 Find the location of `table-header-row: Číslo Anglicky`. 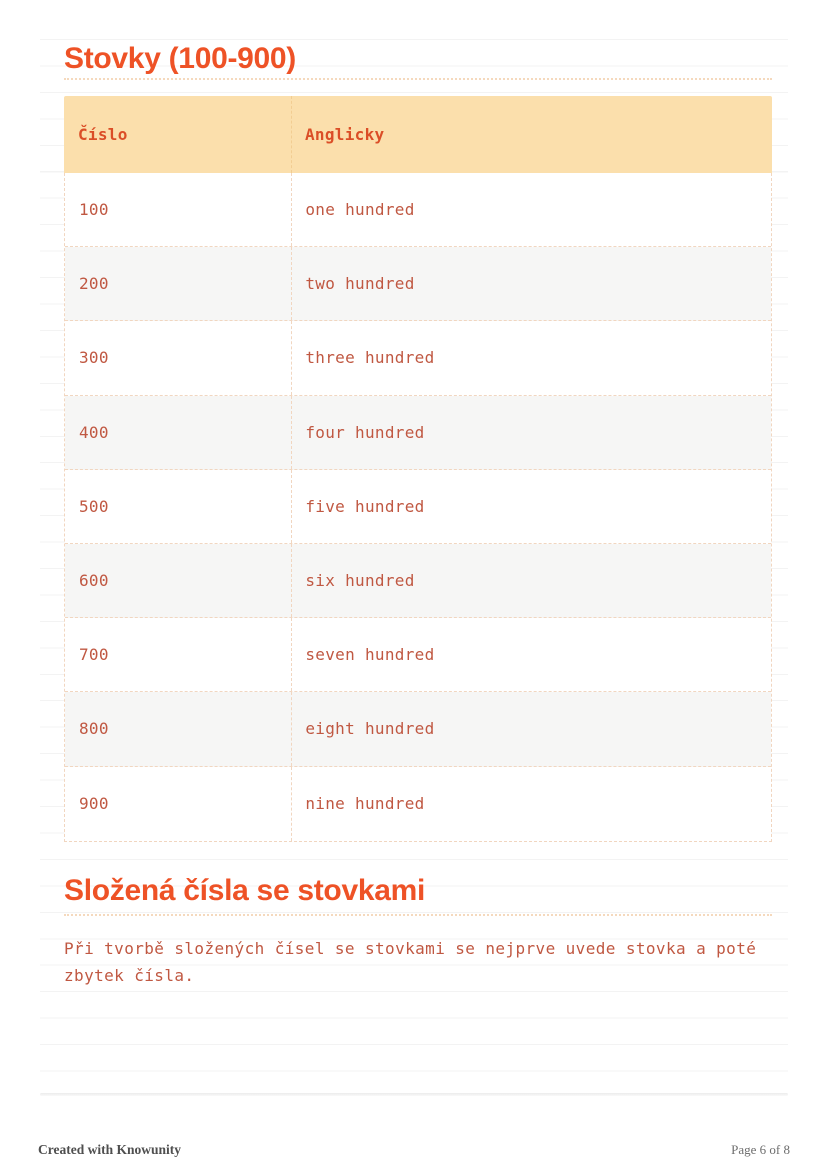

table-header-row: Číslo Anglicky is located at coordinates (418, 134).